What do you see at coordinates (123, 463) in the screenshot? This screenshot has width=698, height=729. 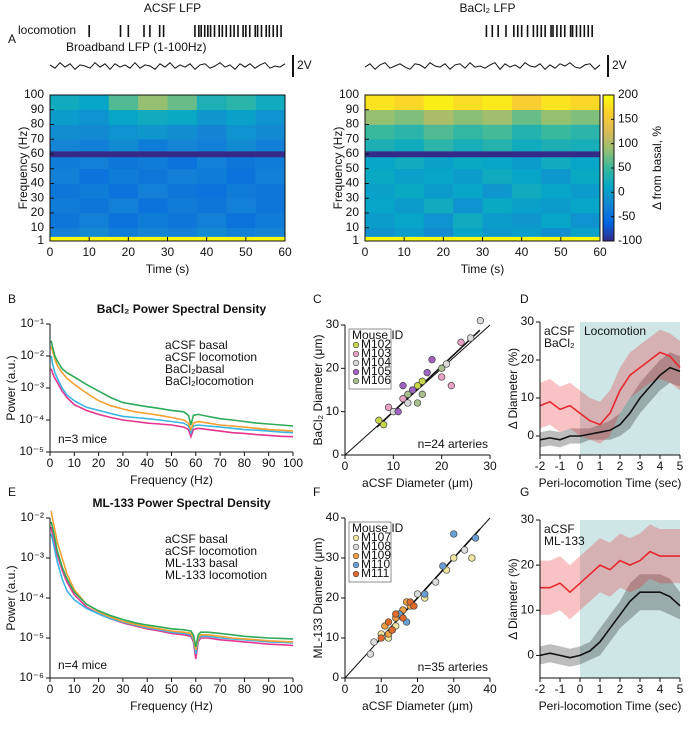 I see `x-tick-label: 30` at bounding box center [123, 463].